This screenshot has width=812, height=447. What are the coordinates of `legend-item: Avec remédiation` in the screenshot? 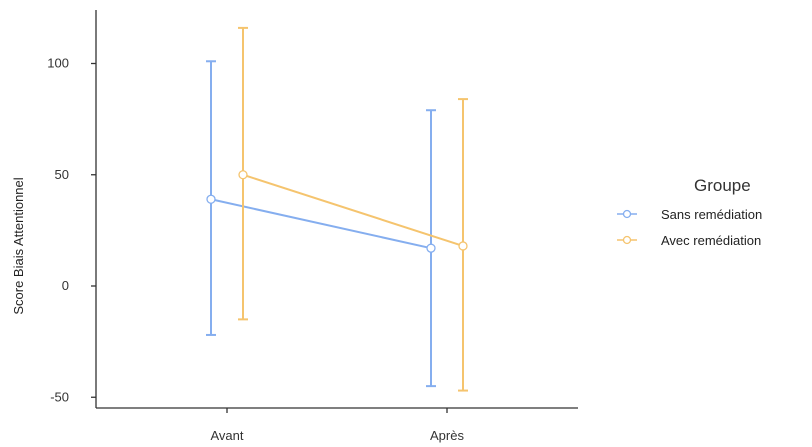 It's located at (689, 240).